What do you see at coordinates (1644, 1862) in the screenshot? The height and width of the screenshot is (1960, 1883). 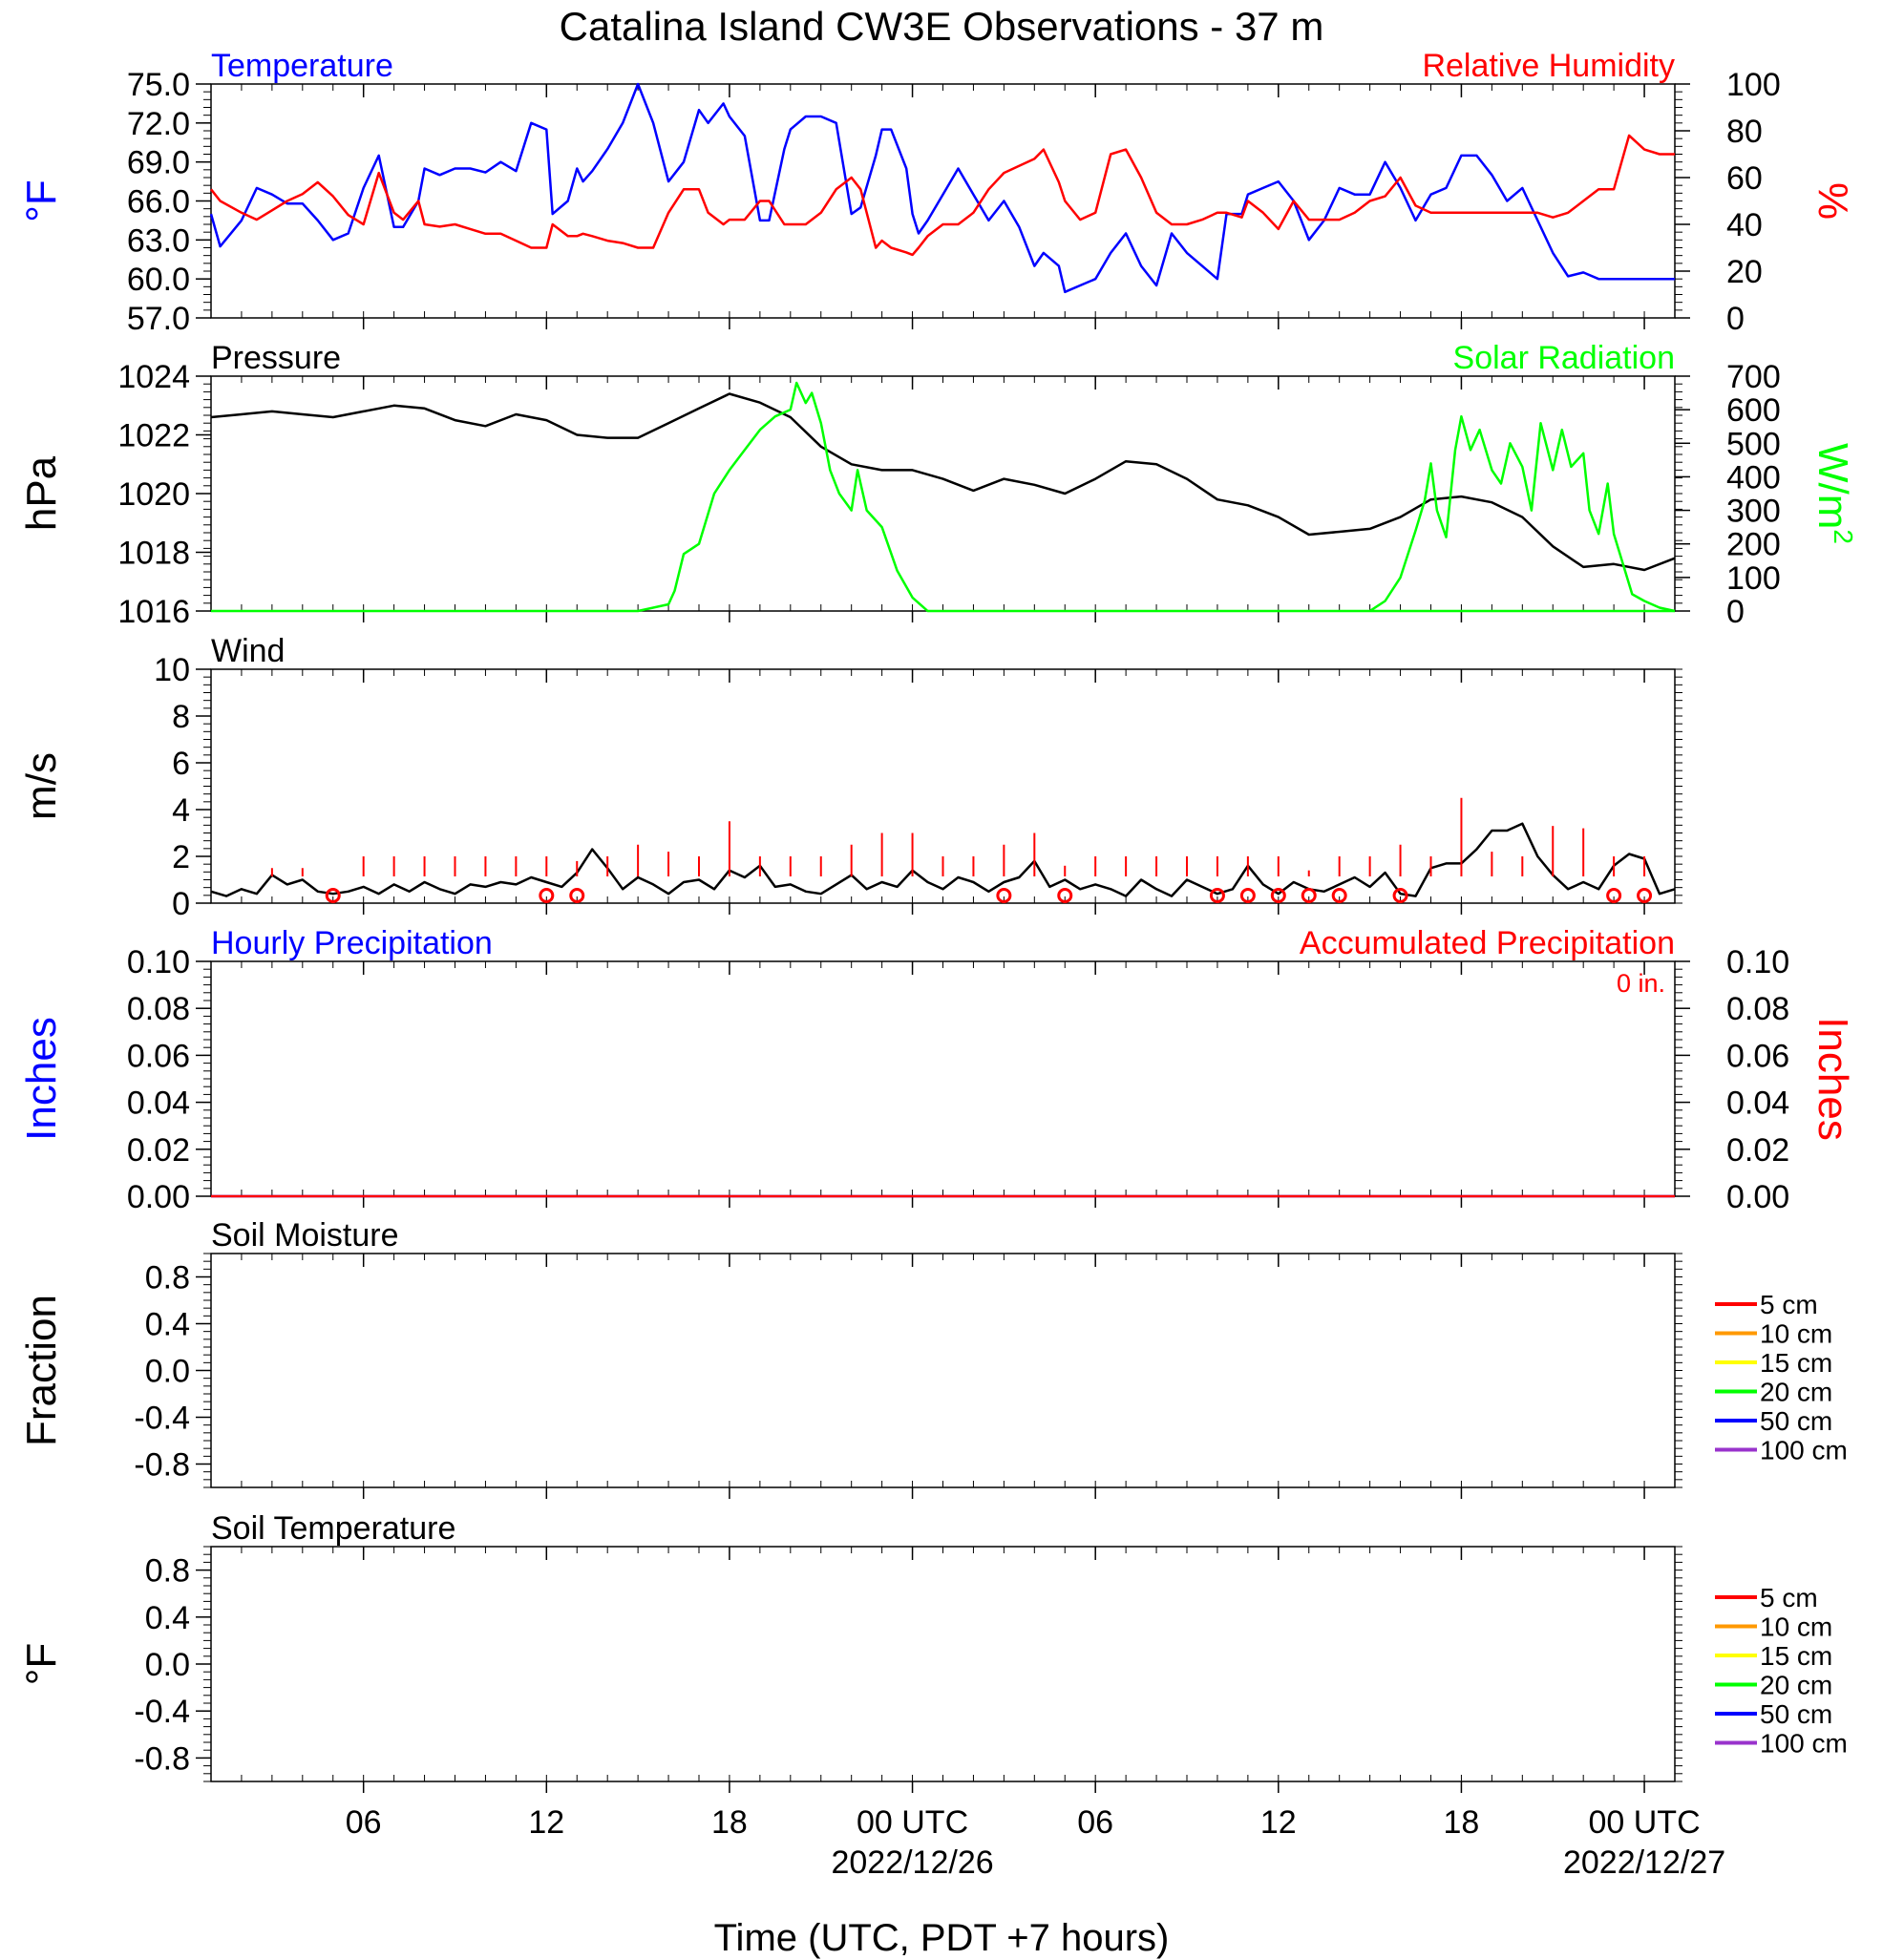 I see `x-tick-date: 2022/12/27` at bounding box center [1644, 1862].